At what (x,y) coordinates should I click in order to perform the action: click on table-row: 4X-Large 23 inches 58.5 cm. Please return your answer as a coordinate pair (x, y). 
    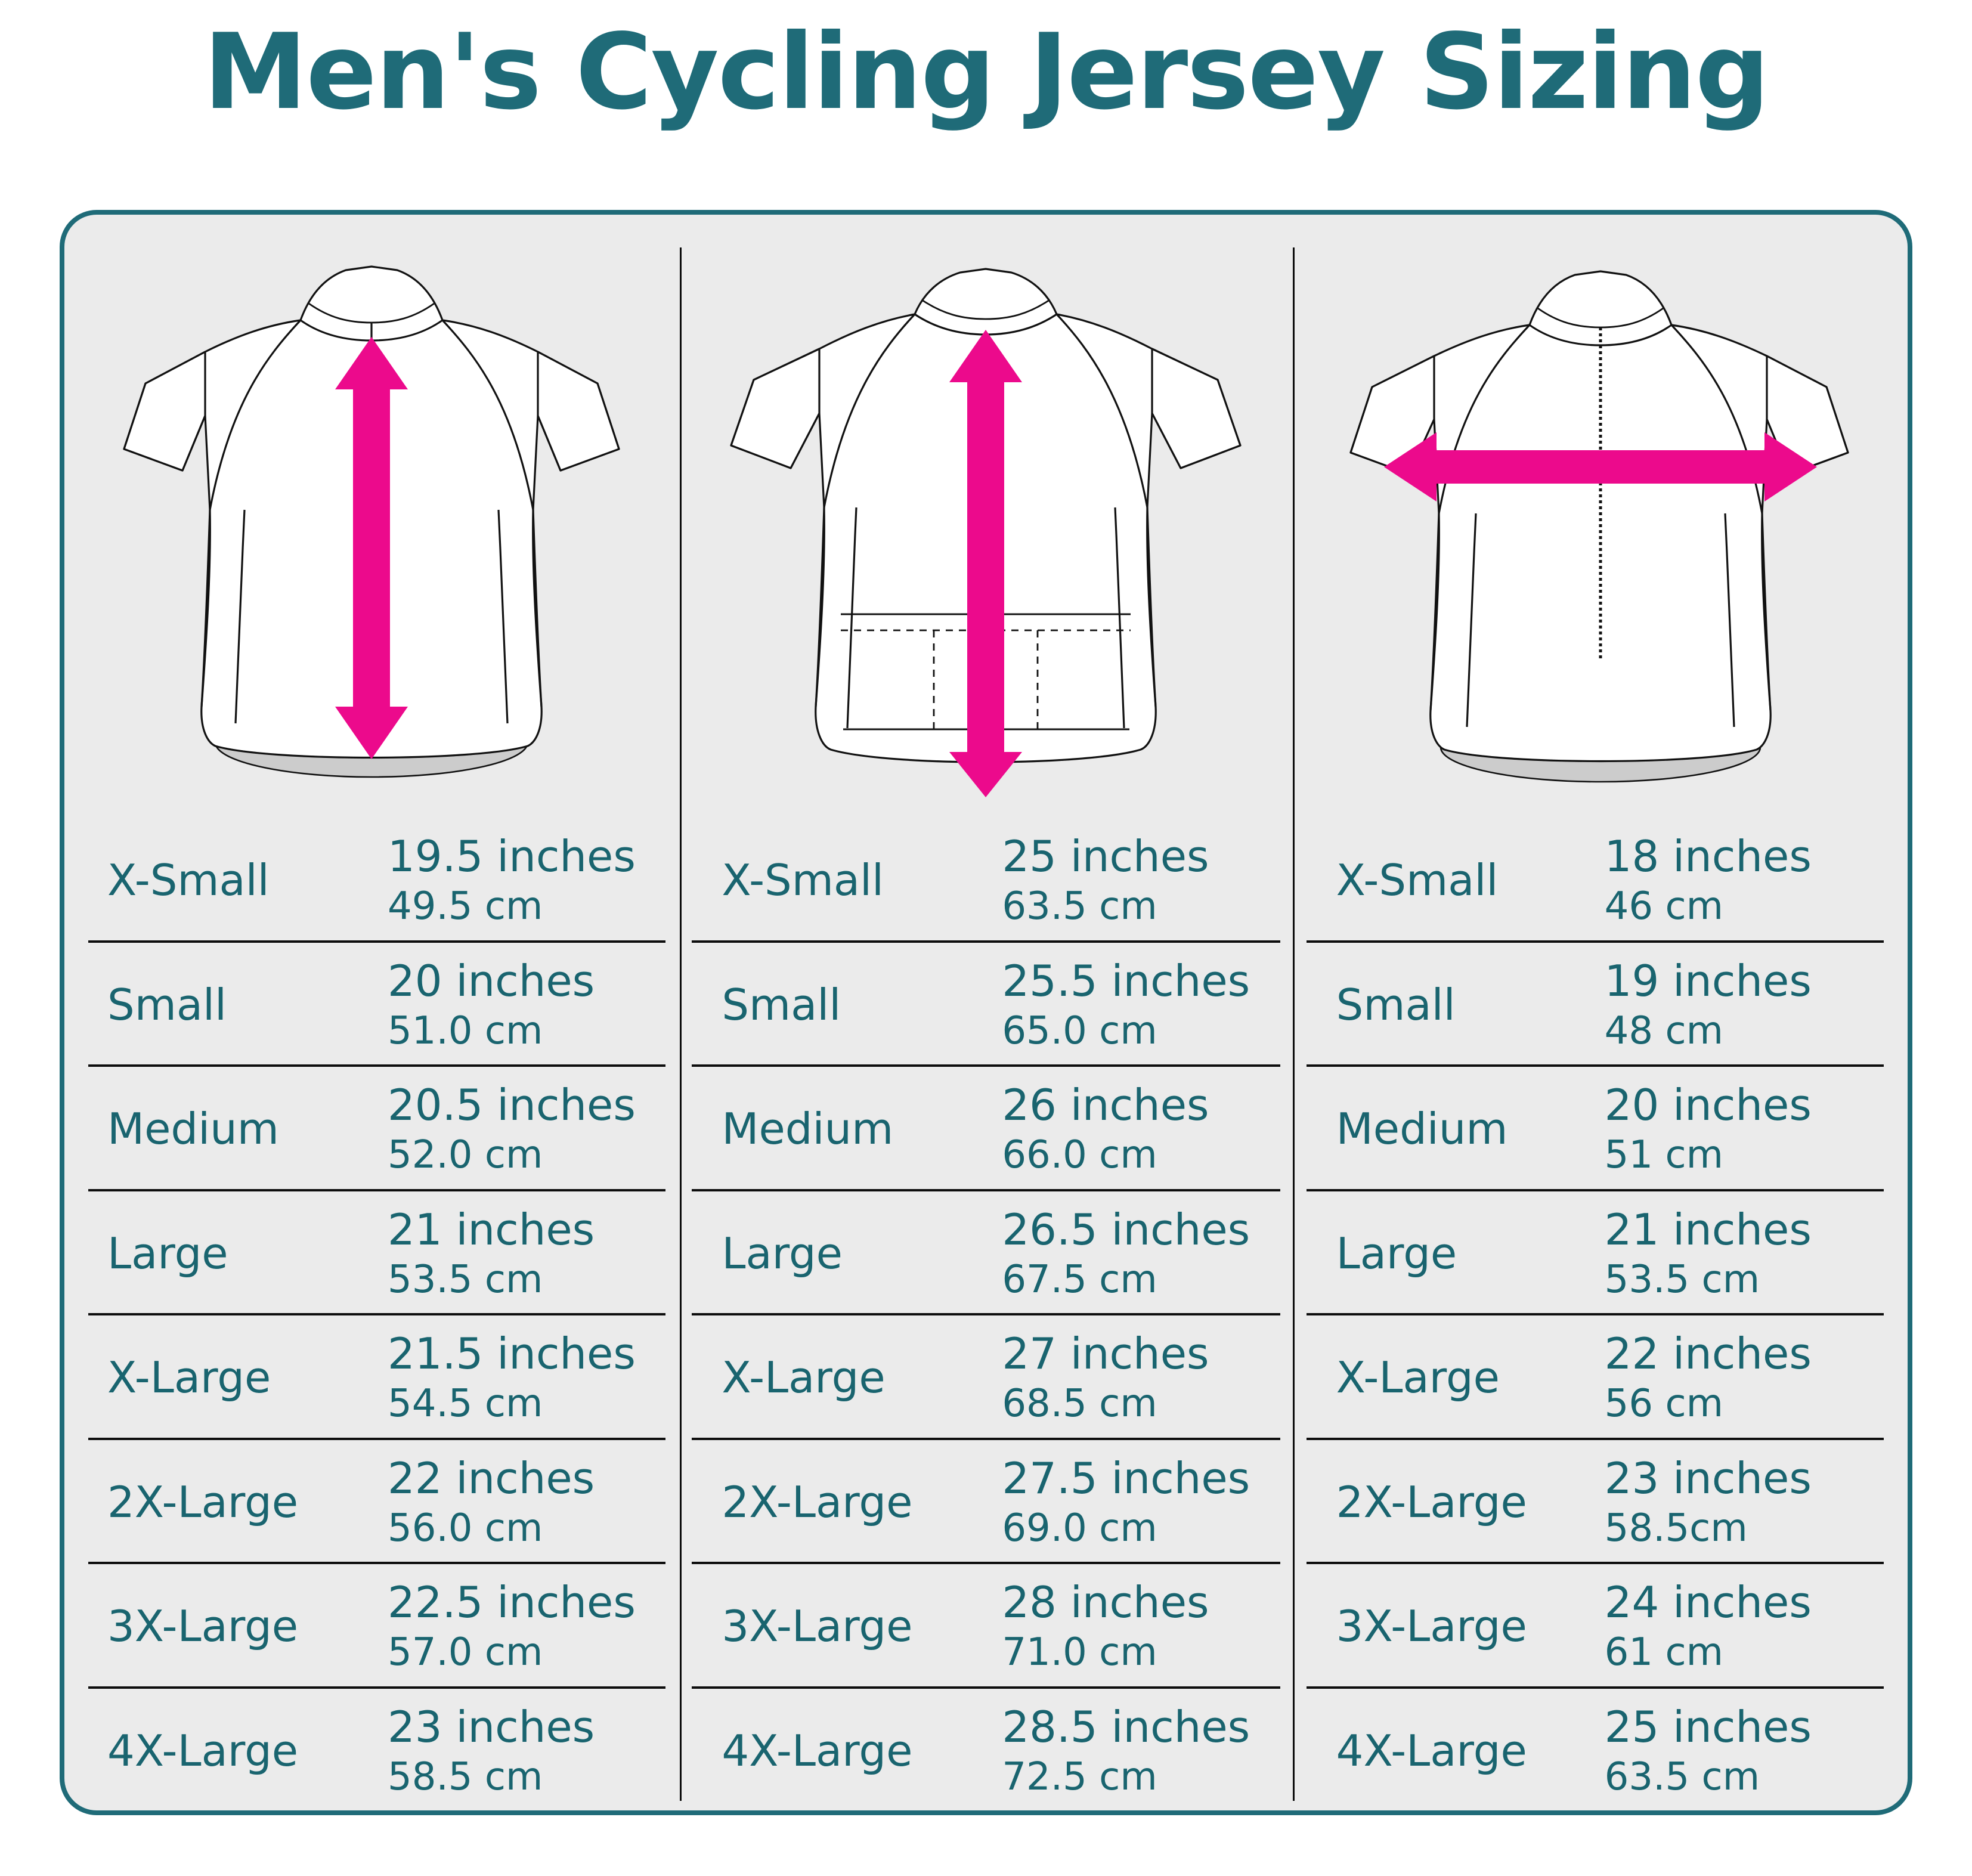
    Looking at the image, I should click on (371, 1751).